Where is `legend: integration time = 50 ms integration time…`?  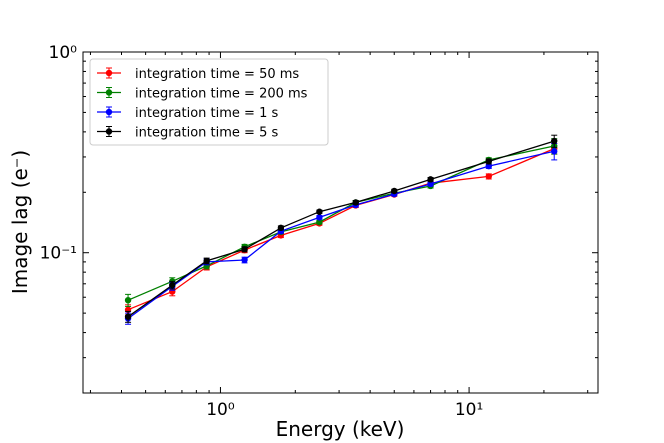 legend: integration time = 50 ms integration time… is located at coordinates (209, 102).